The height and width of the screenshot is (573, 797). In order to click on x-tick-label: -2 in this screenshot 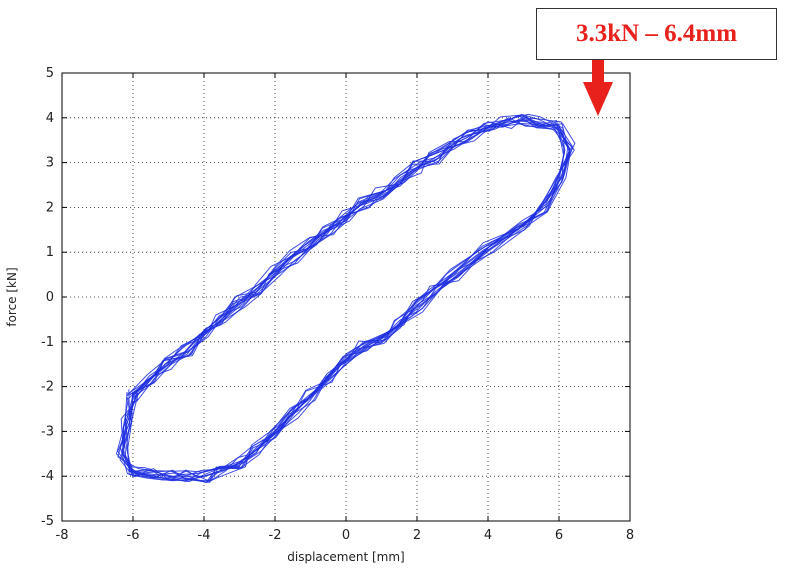, I will do `click(275, 535)`.